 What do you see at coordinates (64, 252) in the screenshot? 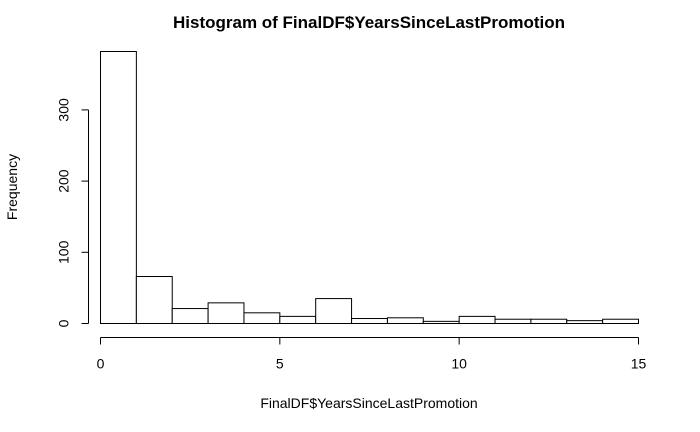
I see `y-tick-label-100: 100` at bounding box center [64, 252].